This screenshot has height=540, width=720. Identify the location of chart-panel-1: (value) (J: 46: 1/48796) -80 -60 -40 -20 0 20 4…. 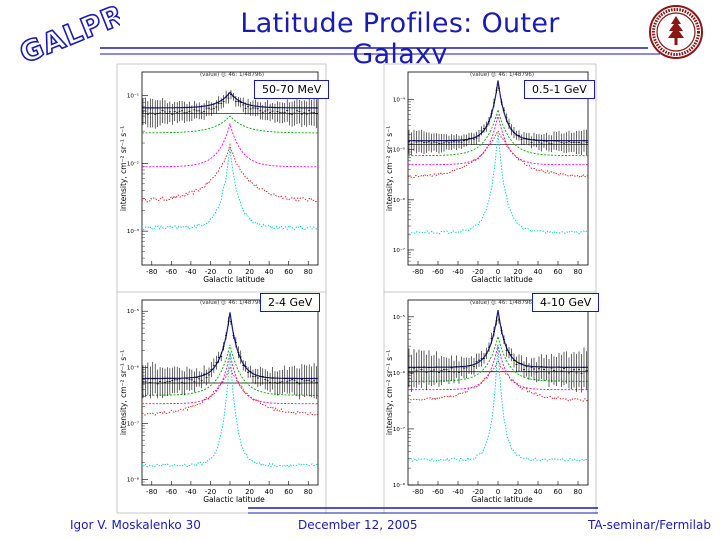
(221, 183).